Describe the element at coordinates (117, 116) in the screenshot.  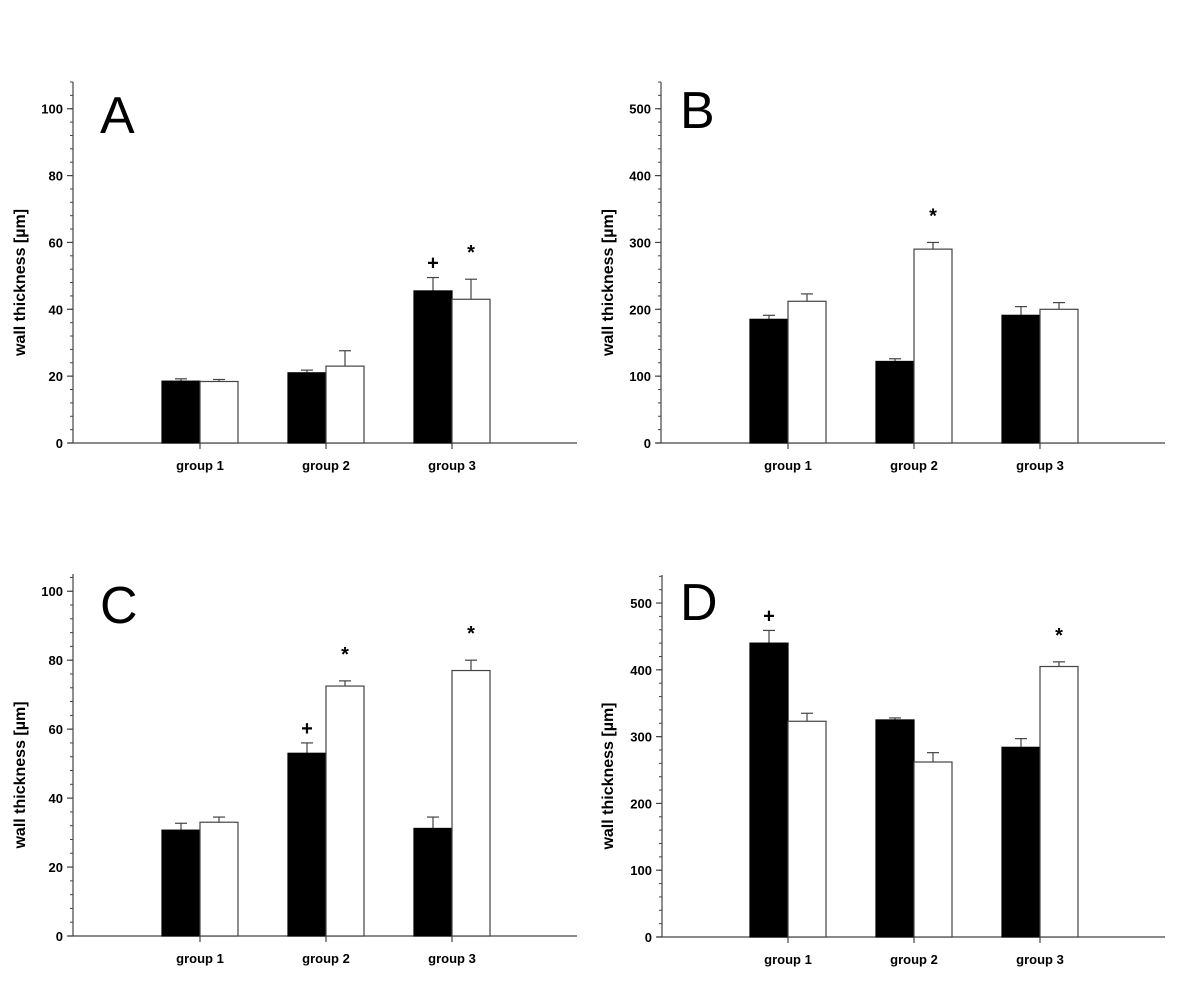
I see `panel-label: A` at that location.